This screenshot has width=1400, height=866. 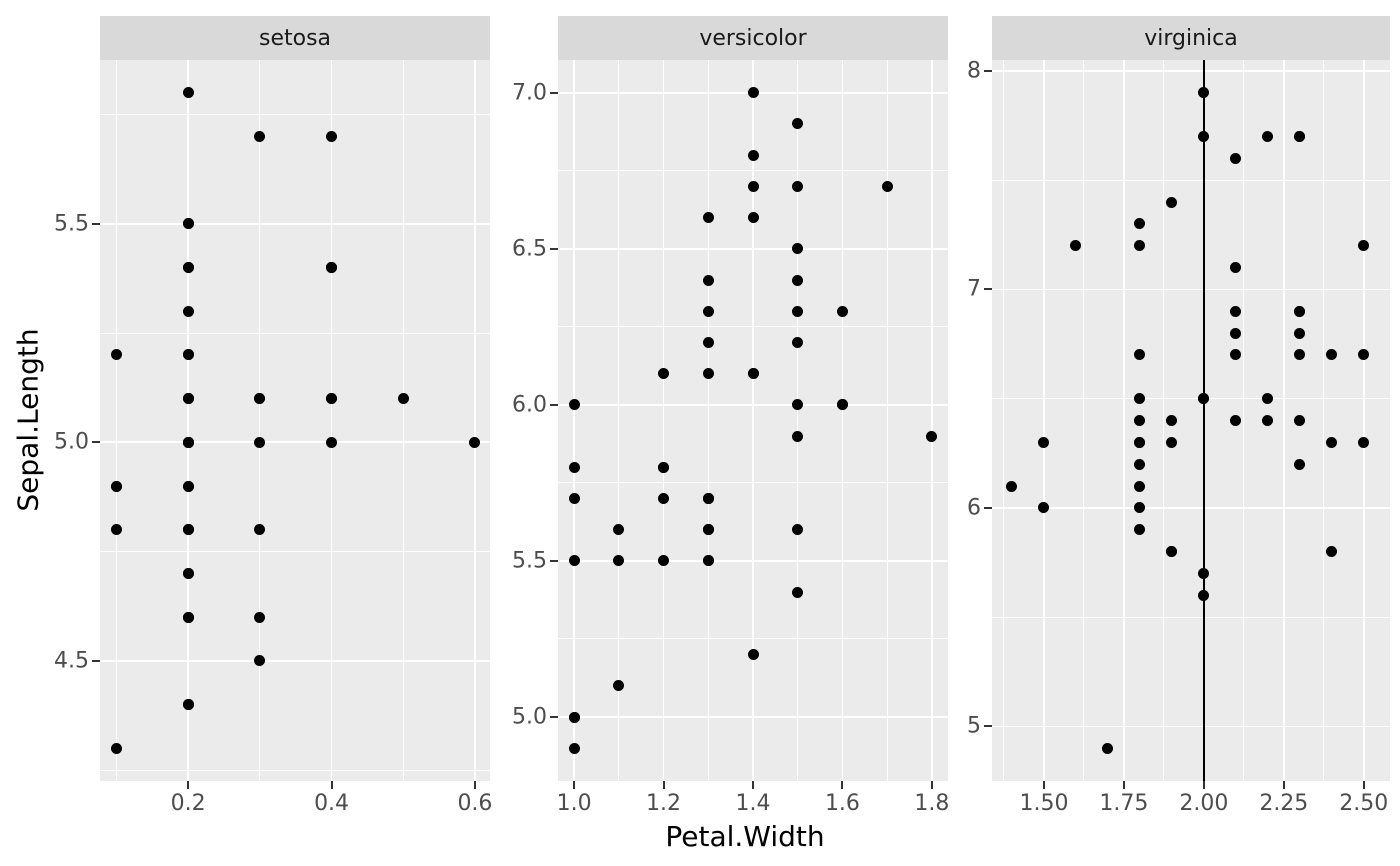 I want to click on y-tick-label: 8, so click(x=974, y=71).